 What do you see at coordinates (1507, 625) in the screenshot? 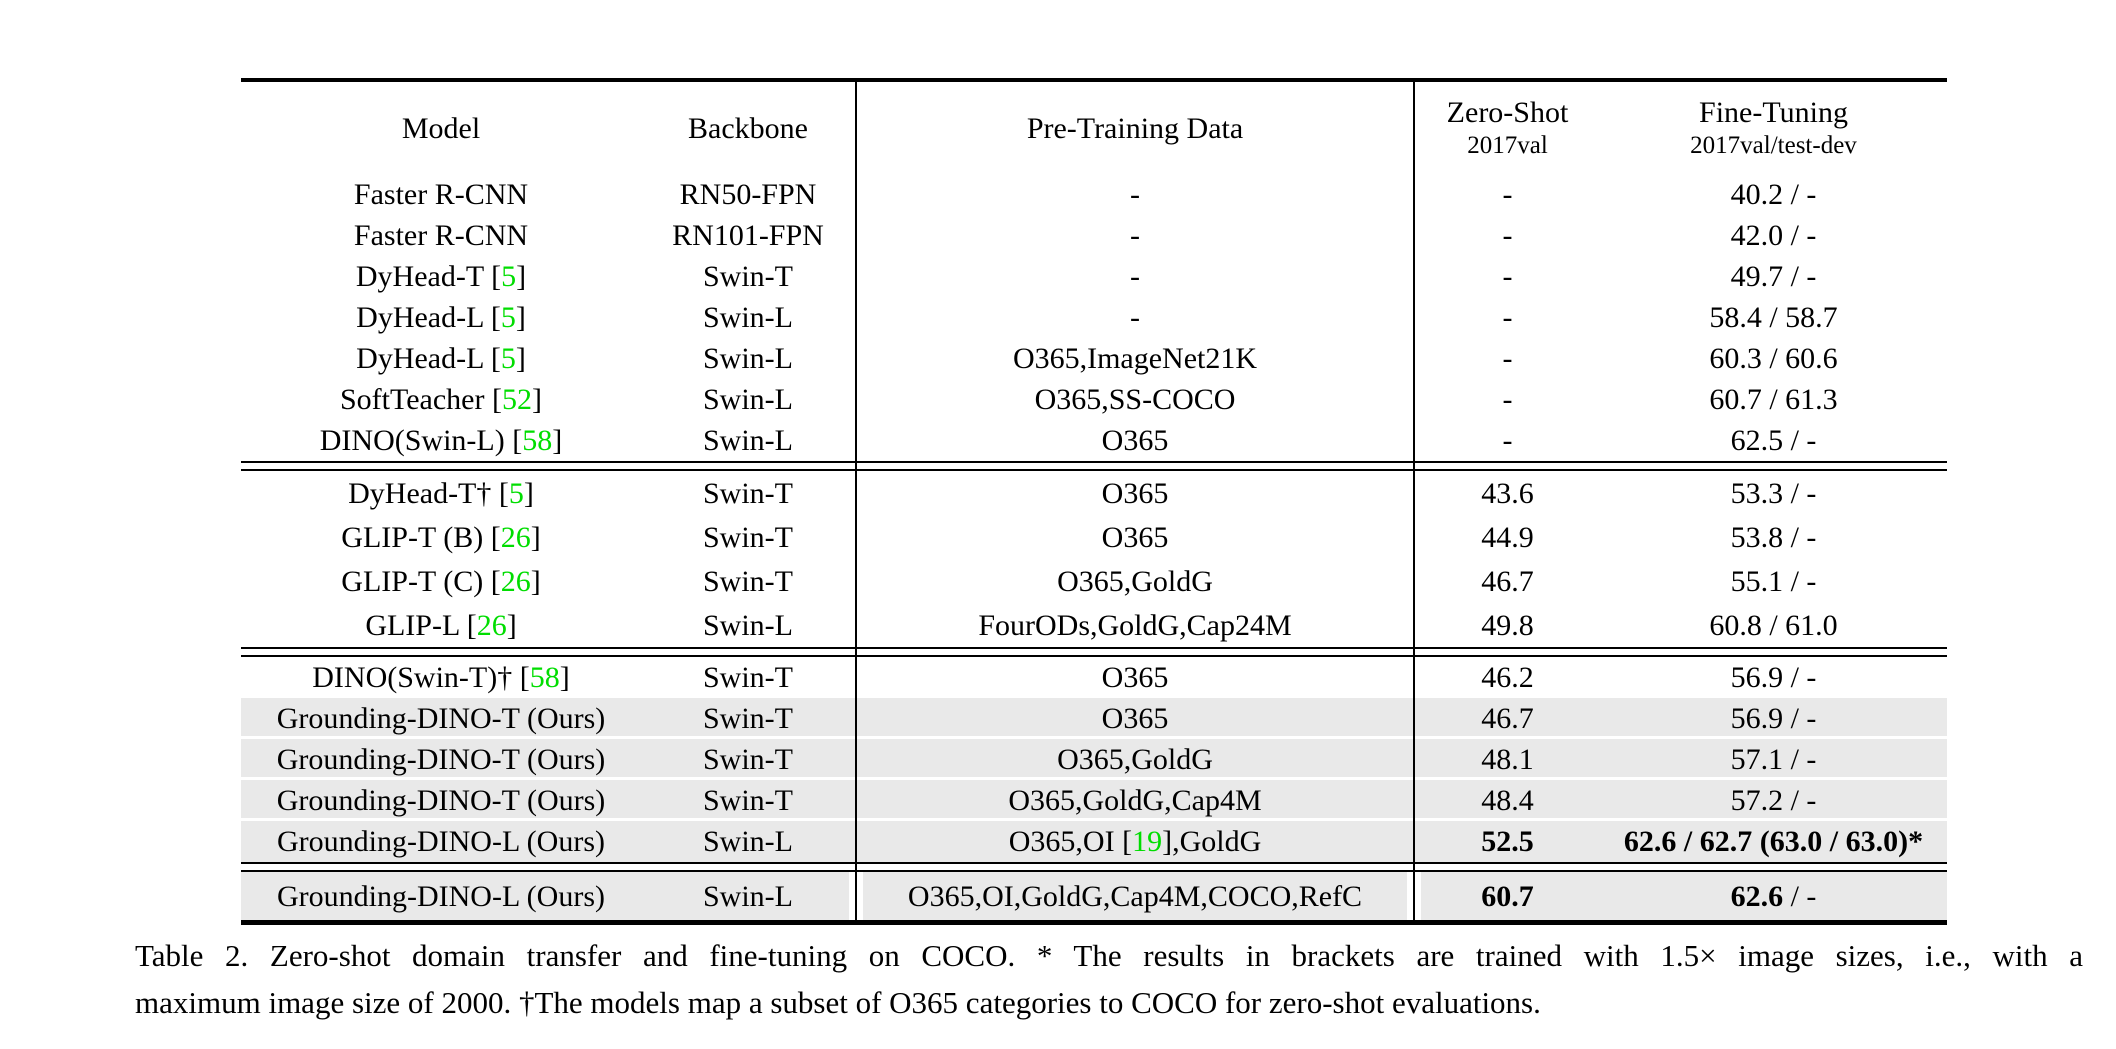
I see `zero-shot-value-cell: 49.8` at bounding box center [1507, 625].